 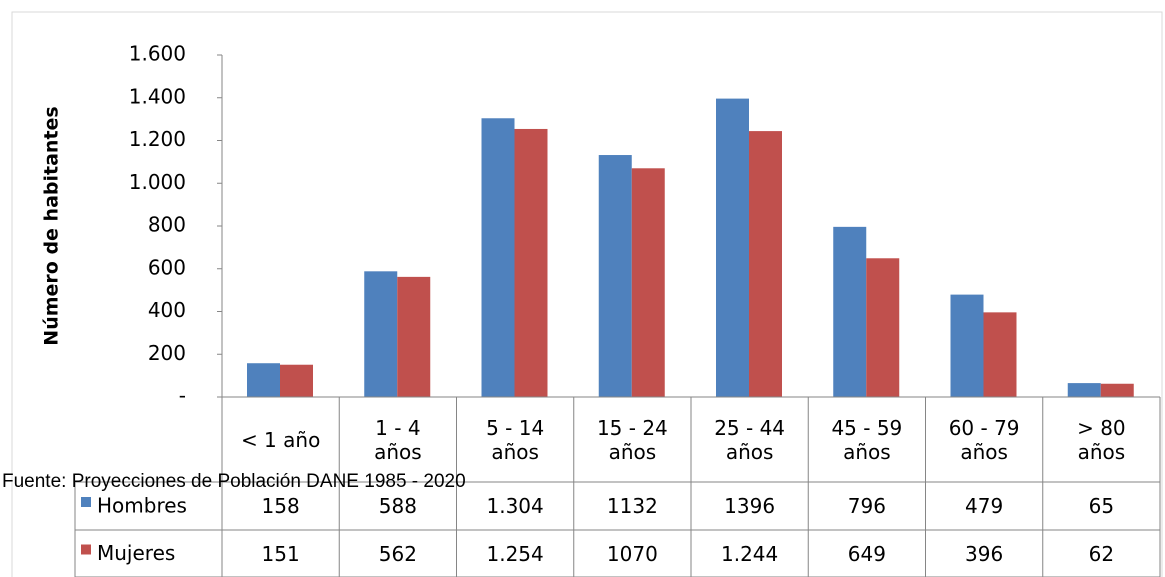 I want to click on legend-label: Hombres, so click(x=142, y=506).